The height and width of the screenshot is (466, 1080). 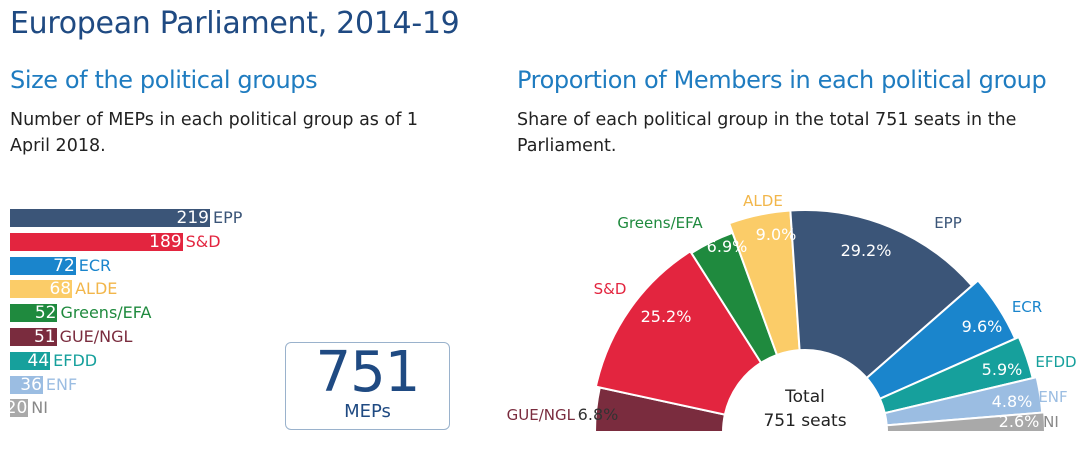 I want to click on bar-value-epp: 219, so click(x=192, y=218).